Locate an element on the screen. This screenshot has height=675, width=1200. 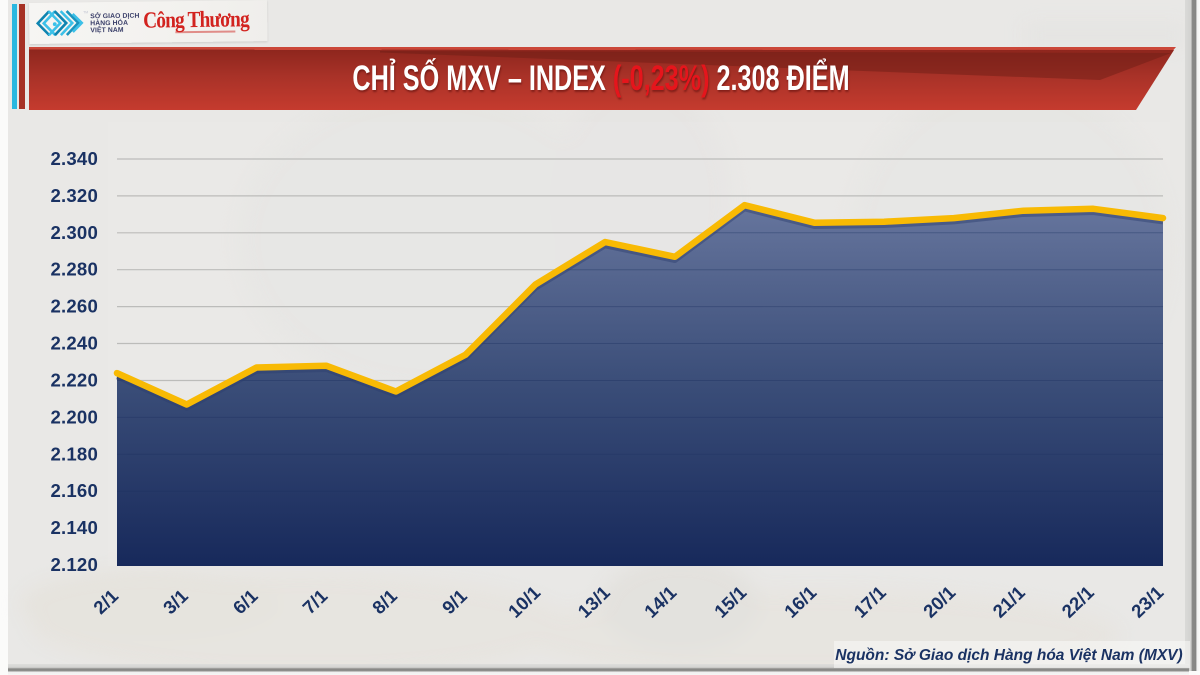
svg-text: 23/1 is located at coordinates (1147, 602).